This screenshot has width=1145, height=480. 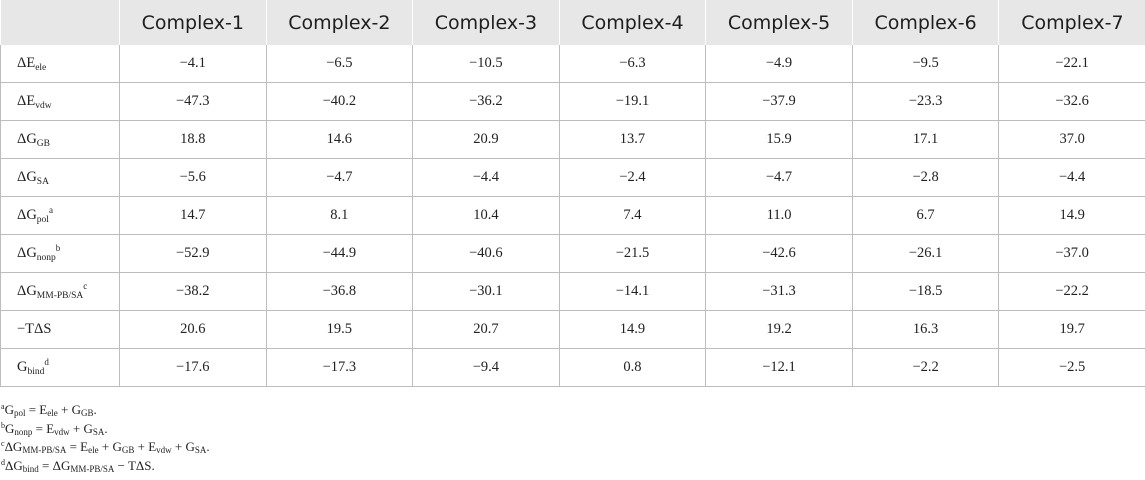 I want to click on footnote-text: = E, so click(x=77, y=446).